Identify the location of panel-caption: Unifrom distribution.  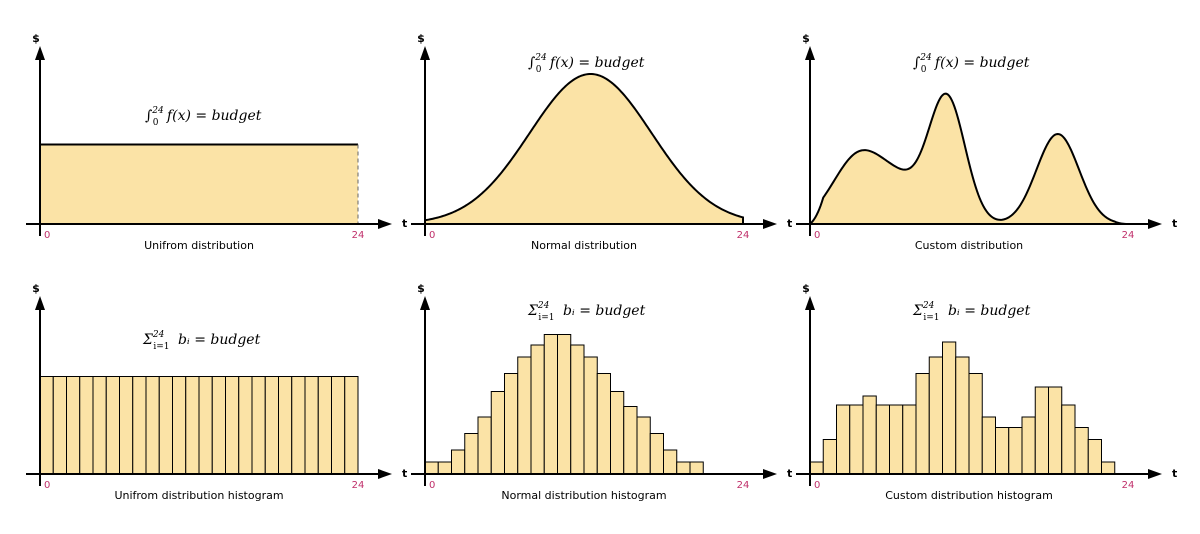
(199, 245).